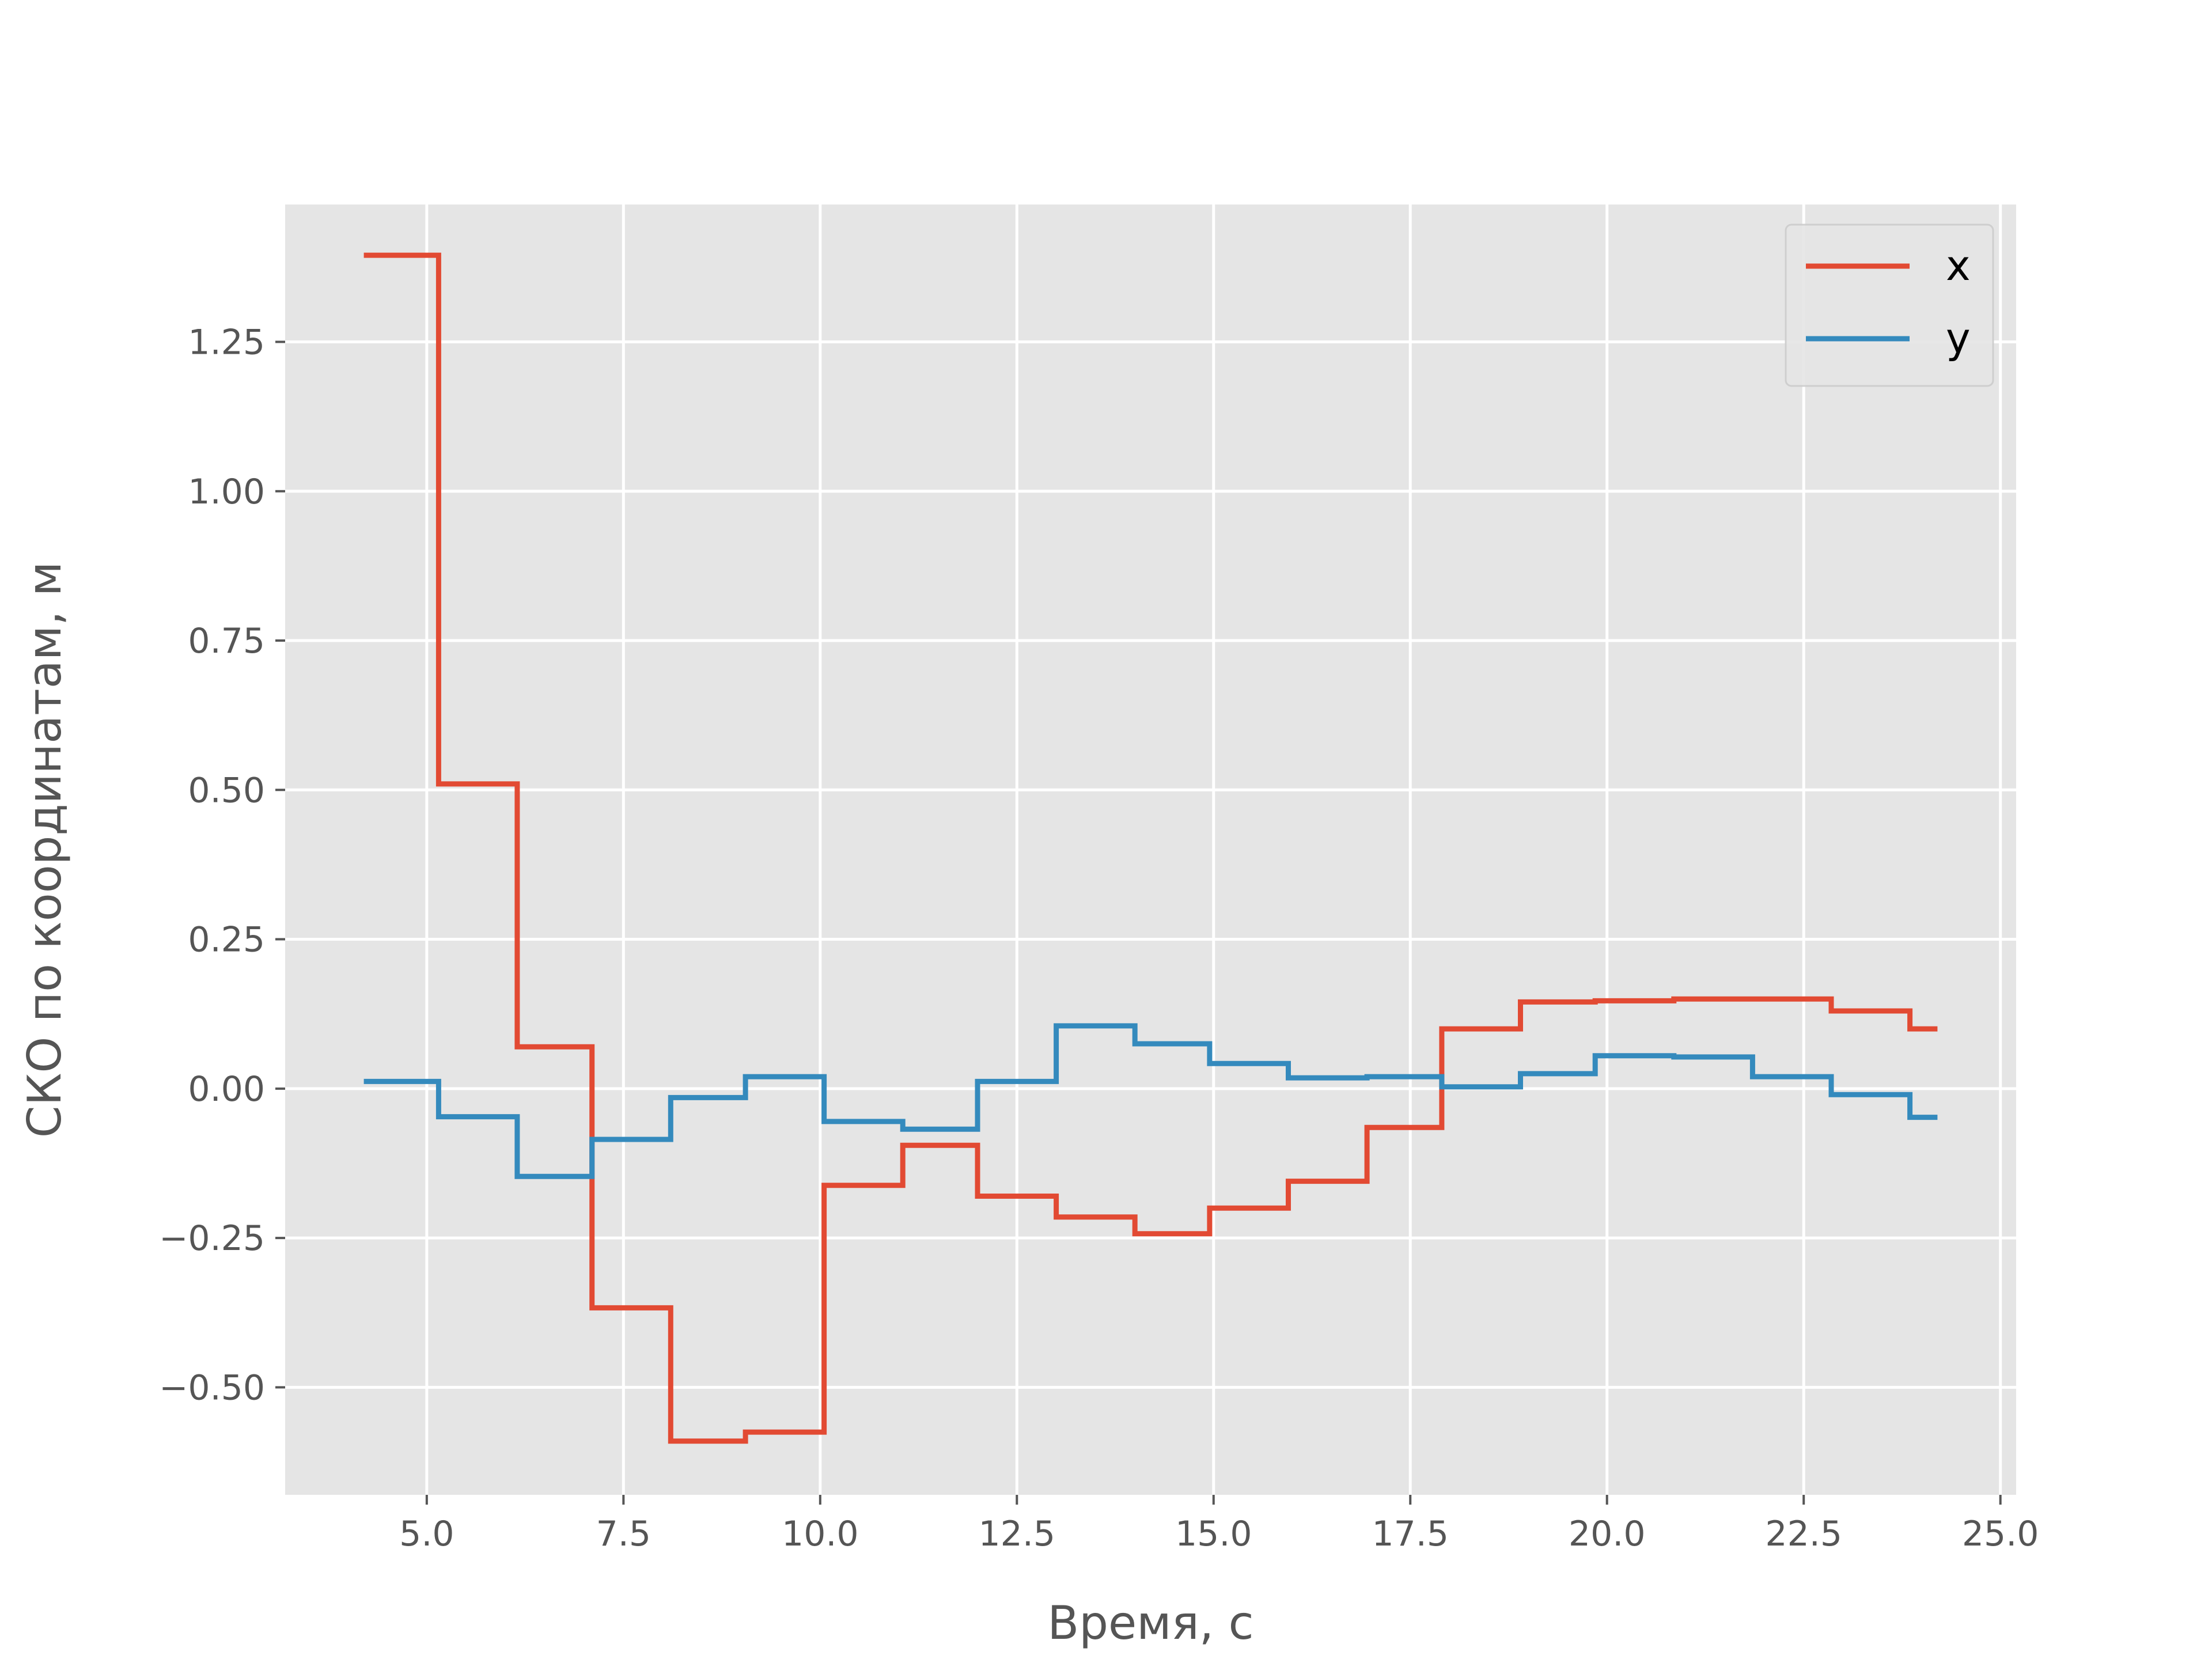 This screenshot has height=1659, width=2212. Describe the element at coordinates (222, 865) in the screenshot. I see `y-axis-ticks: −0.50 −0.25 0.00 0.25 0.50 0.75 1.00 1.25` at that location.